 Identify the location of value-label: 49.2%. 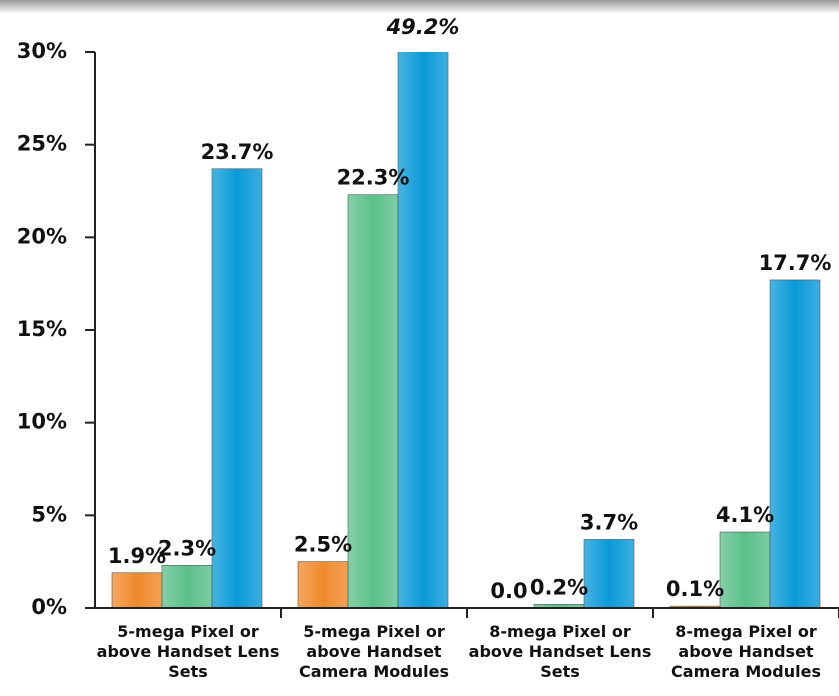
(423, 27).